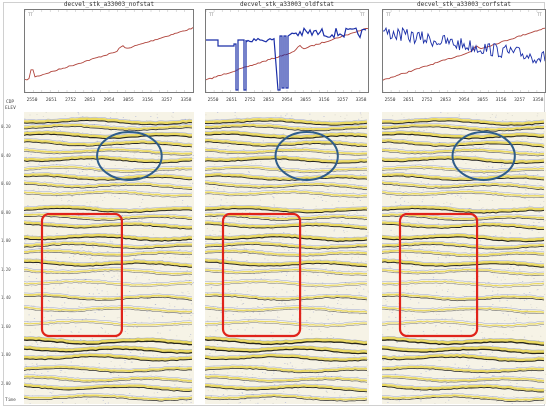 The height and width of the screenshot is (410, 549). Describe the element at coordinates (6, 240) in the screenshot. I see `time-tick-label: 1.00` at that location.